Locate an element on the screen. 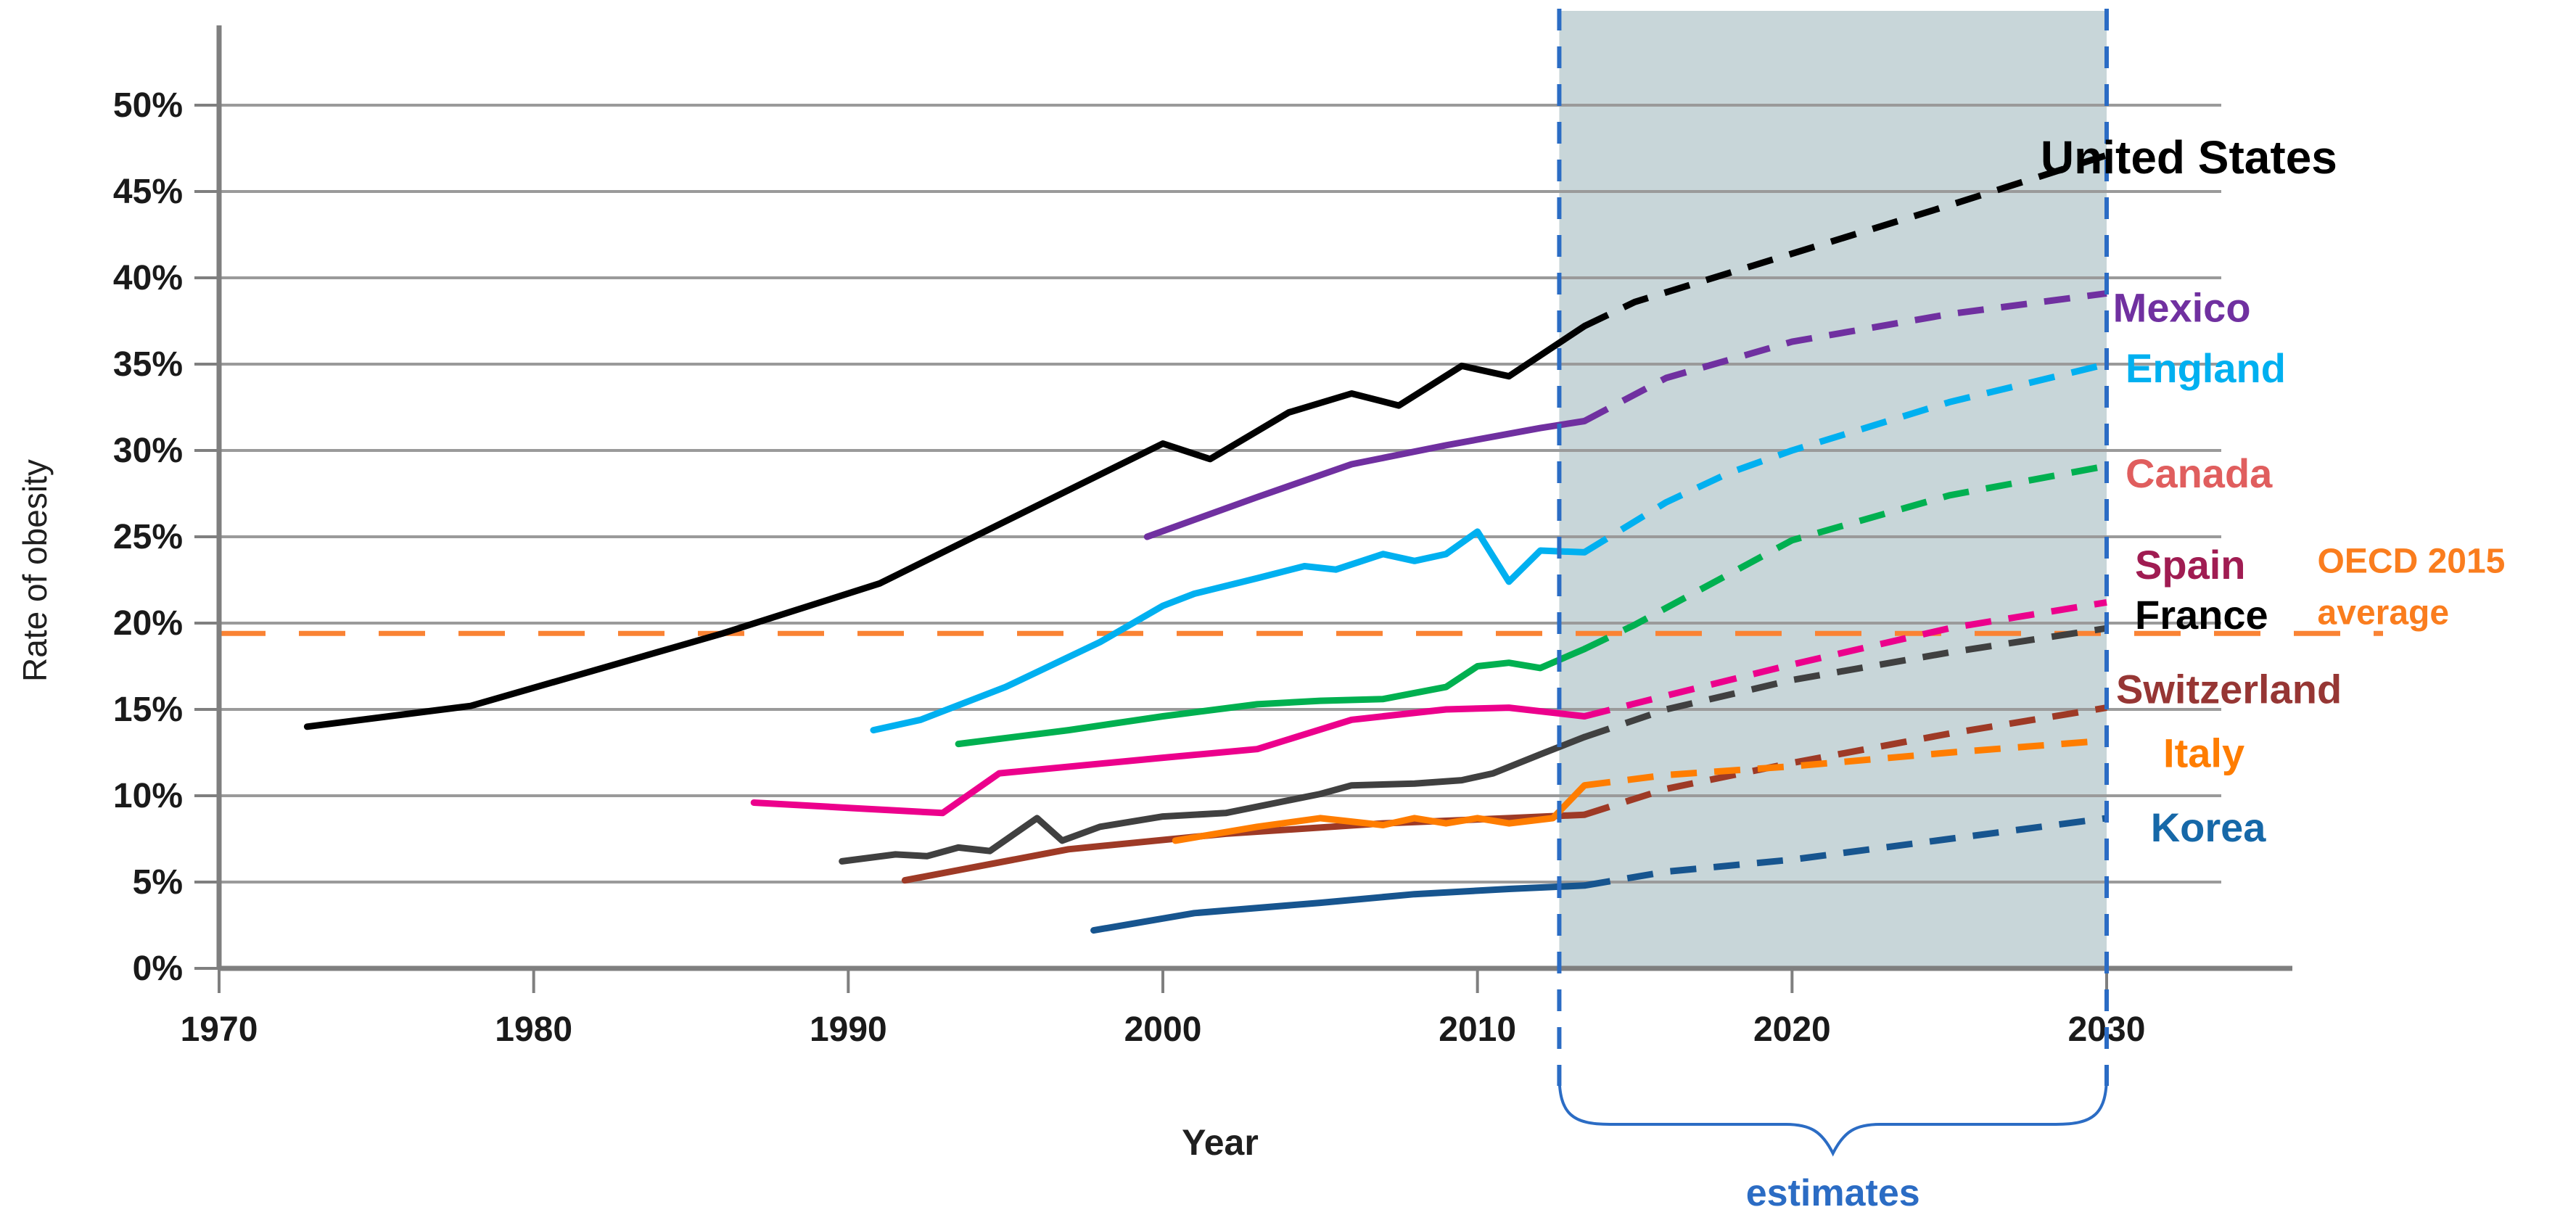 The height and width of the screenshot is (1215, 2576). x-tick-label-2000: 2000 is located at coordinates (1163, 1029).